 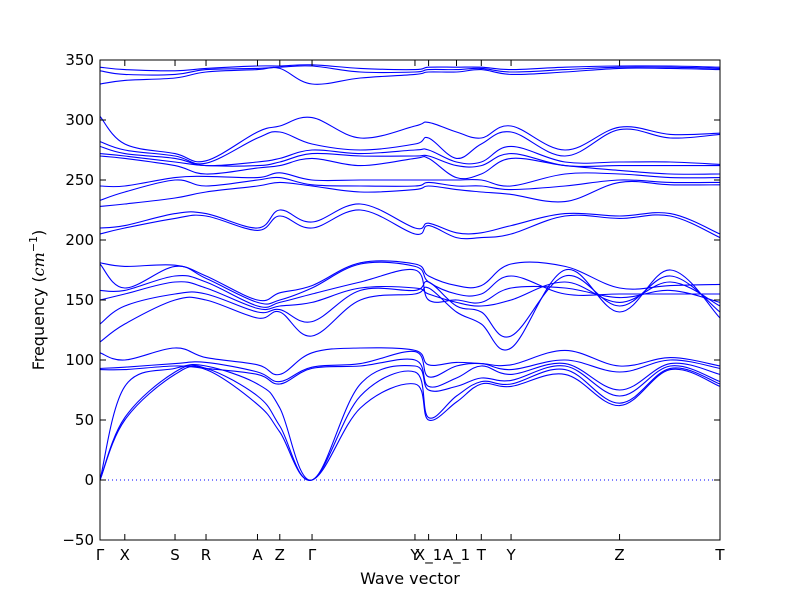 What do you see at coordinates (206, 555) in the screenshot?
I see `x-tick-label: R` at bounding box center [206, 555].